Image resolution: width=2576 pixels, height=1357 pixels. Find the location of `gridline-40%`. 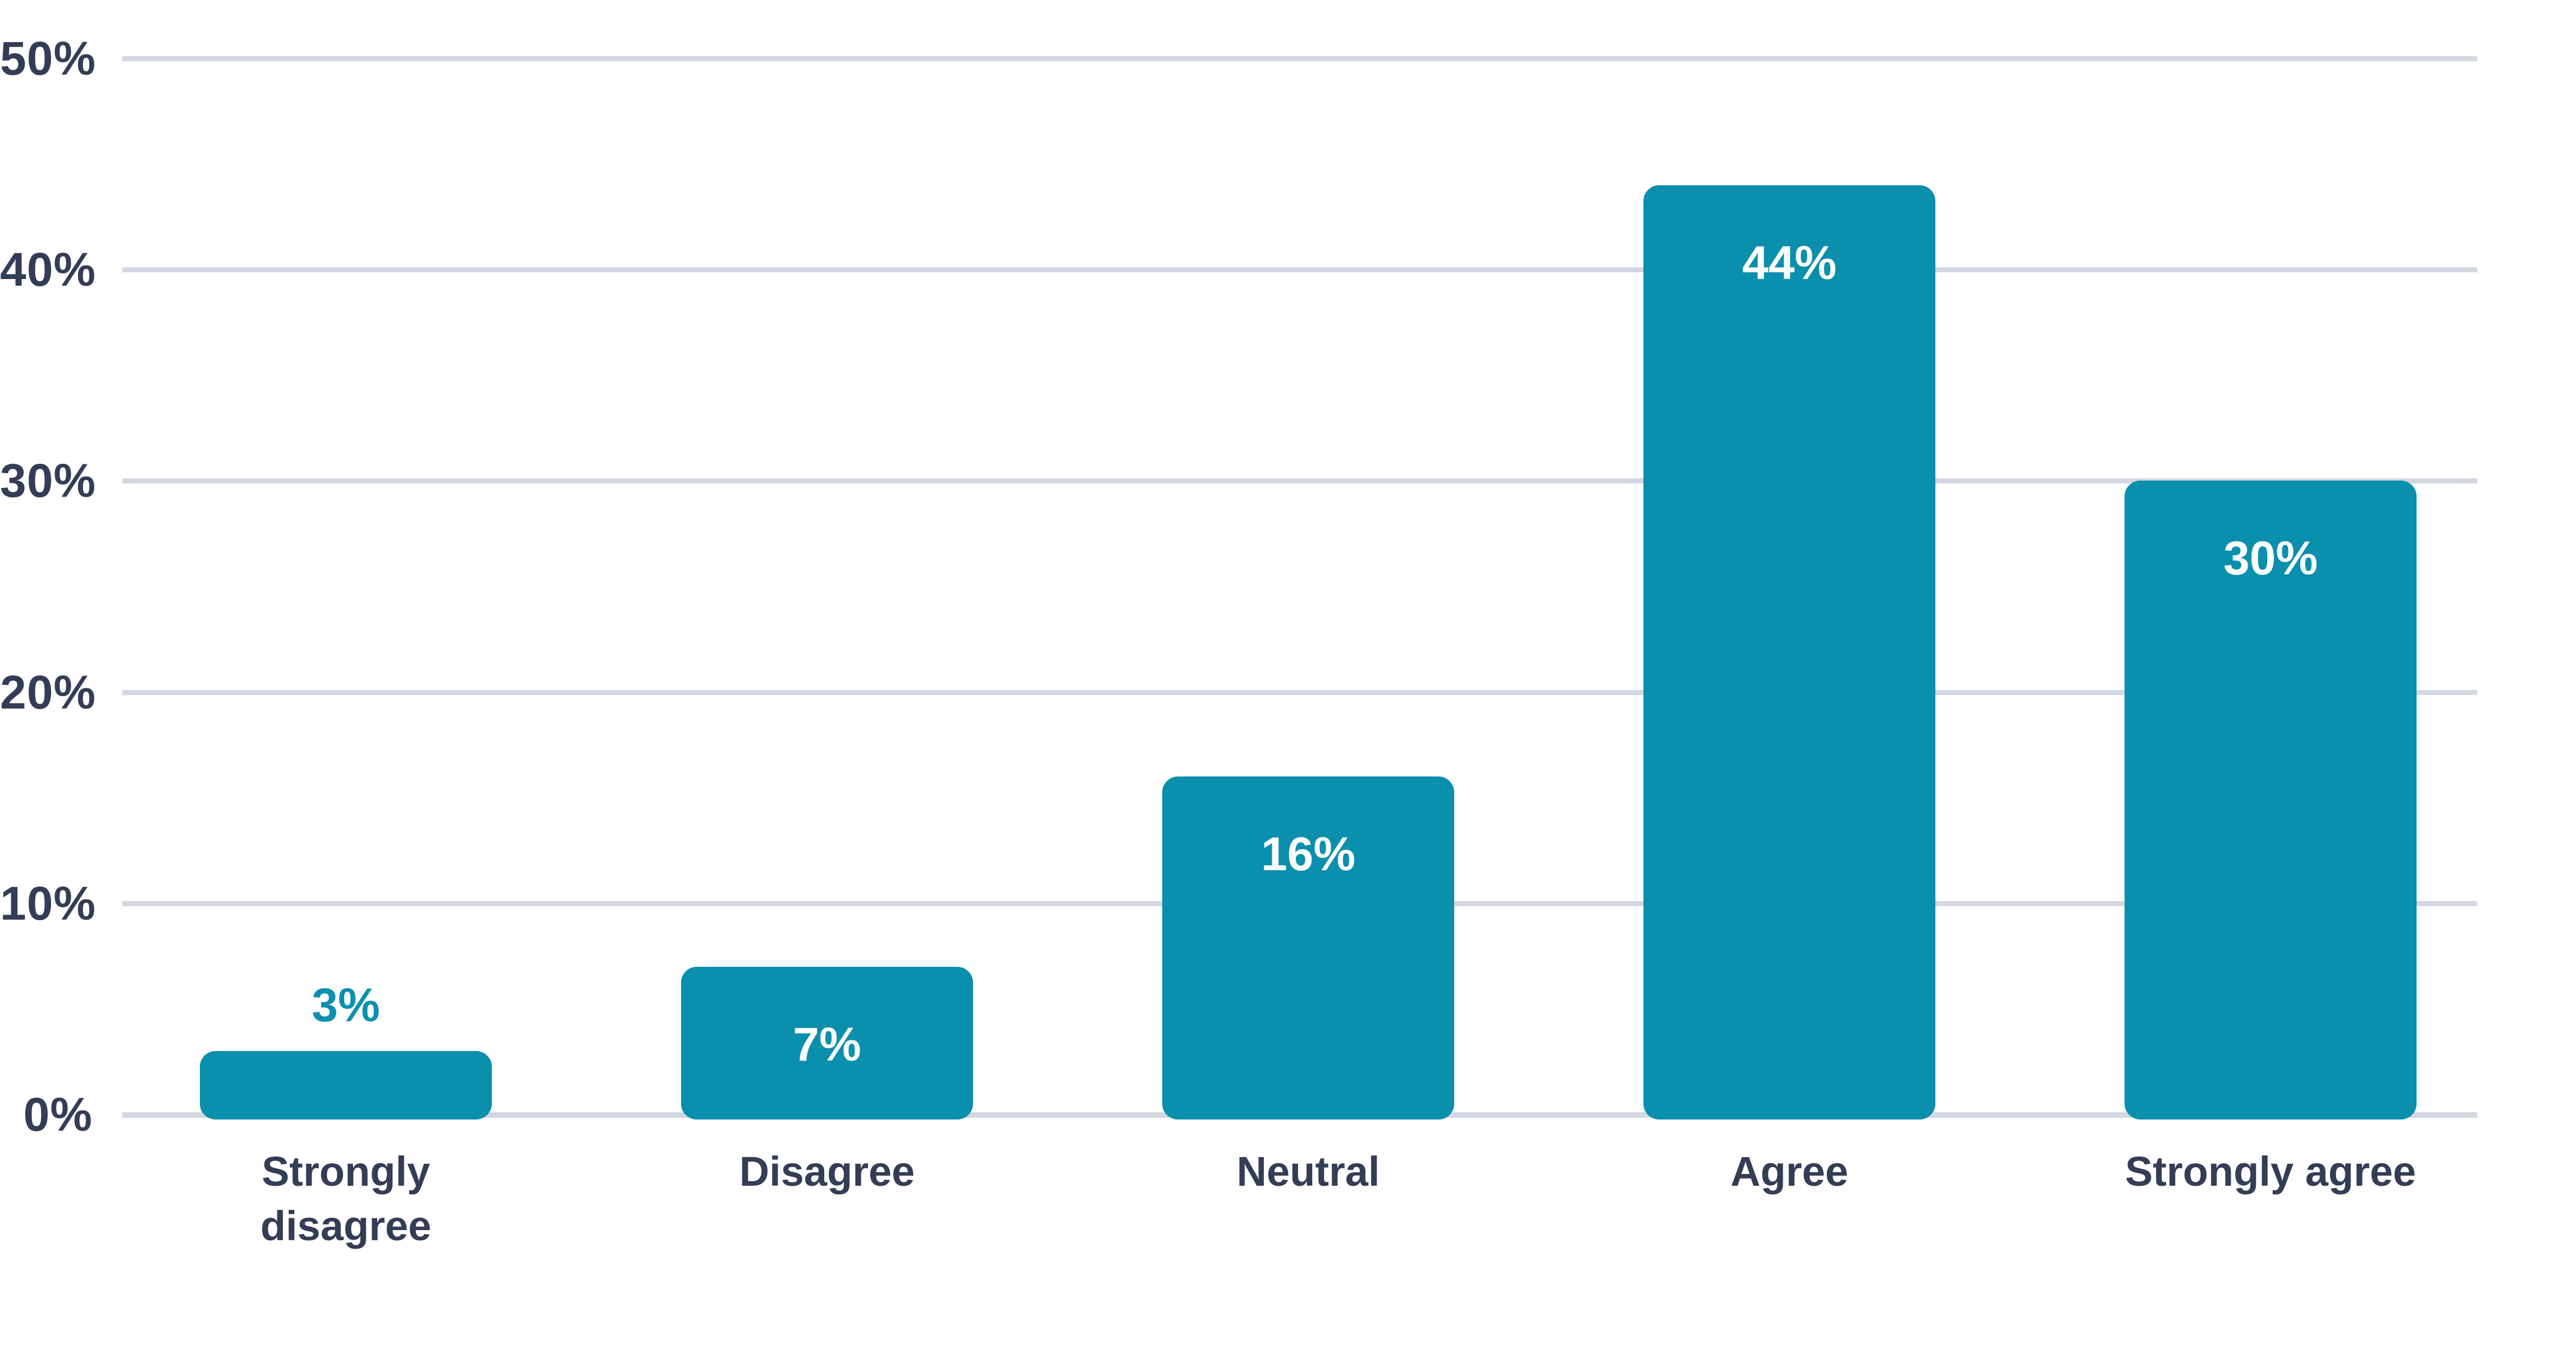

gridline-40% is located at coordinates (1299, 270).